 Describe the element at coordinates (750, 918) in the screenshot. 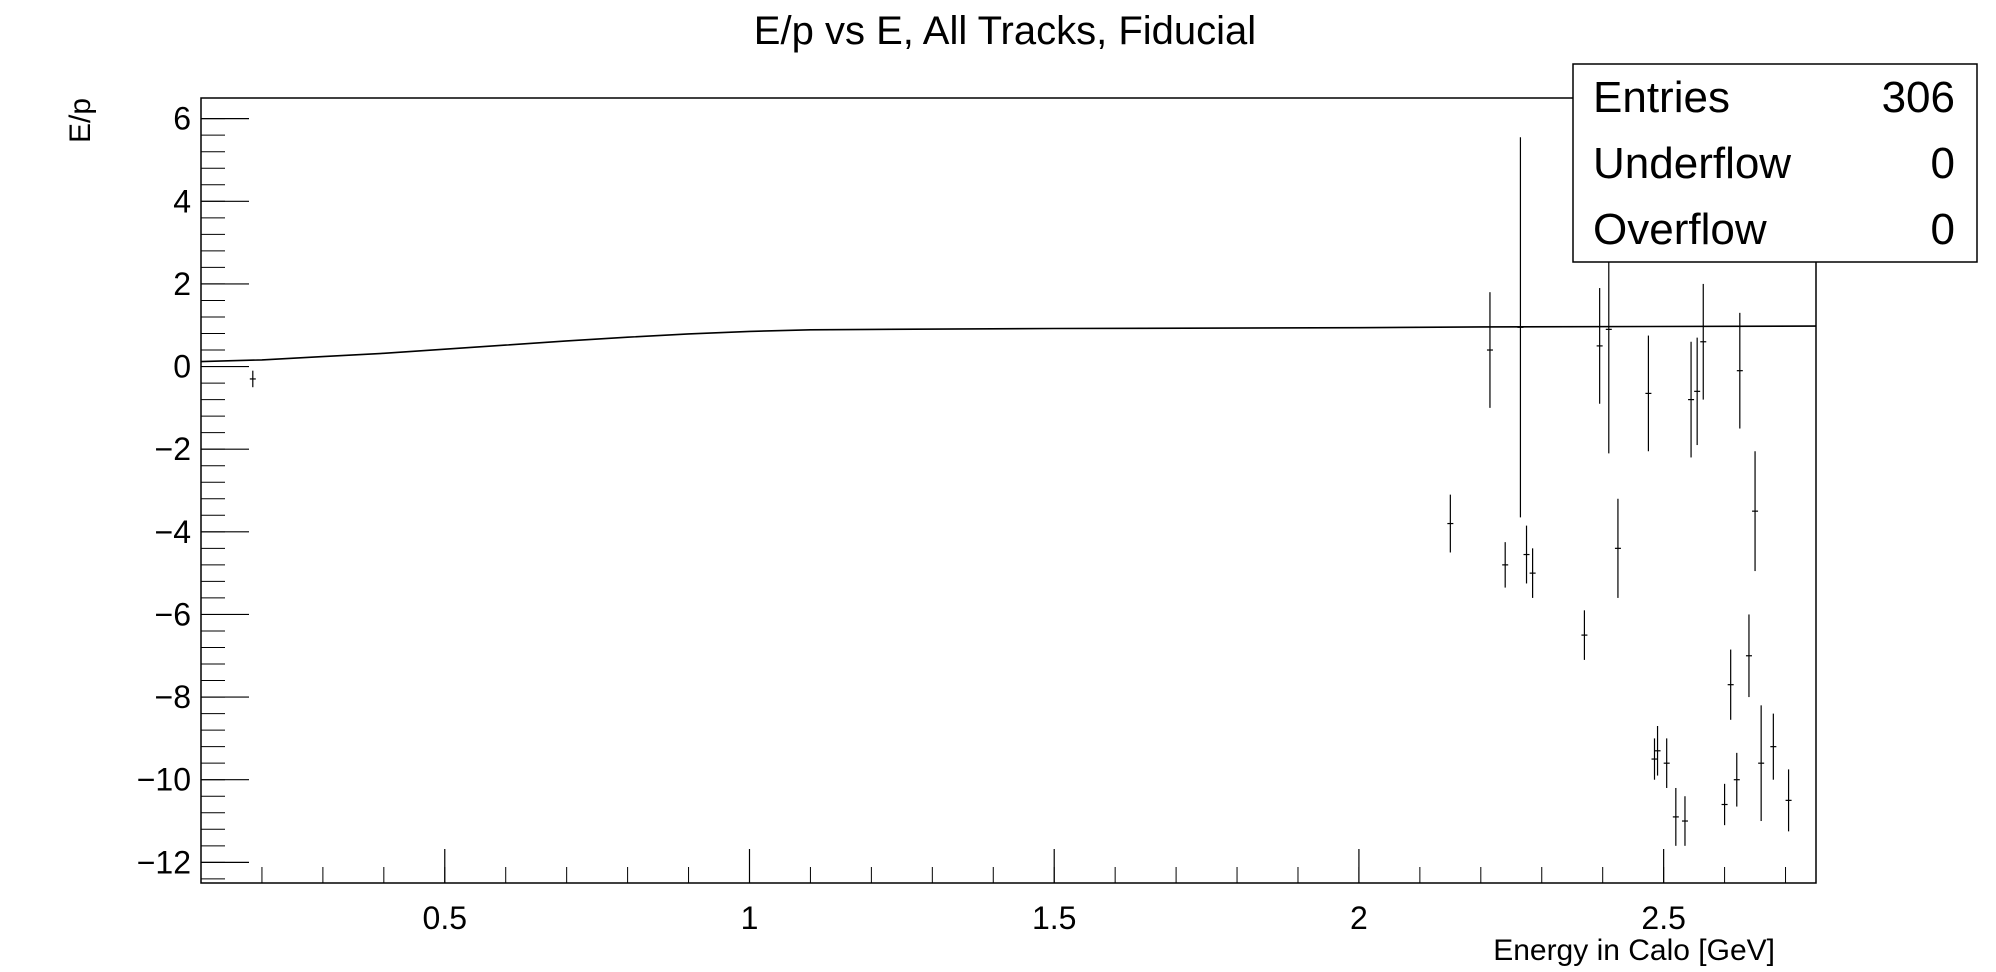

I see `x-tick-label: 1` at that location.